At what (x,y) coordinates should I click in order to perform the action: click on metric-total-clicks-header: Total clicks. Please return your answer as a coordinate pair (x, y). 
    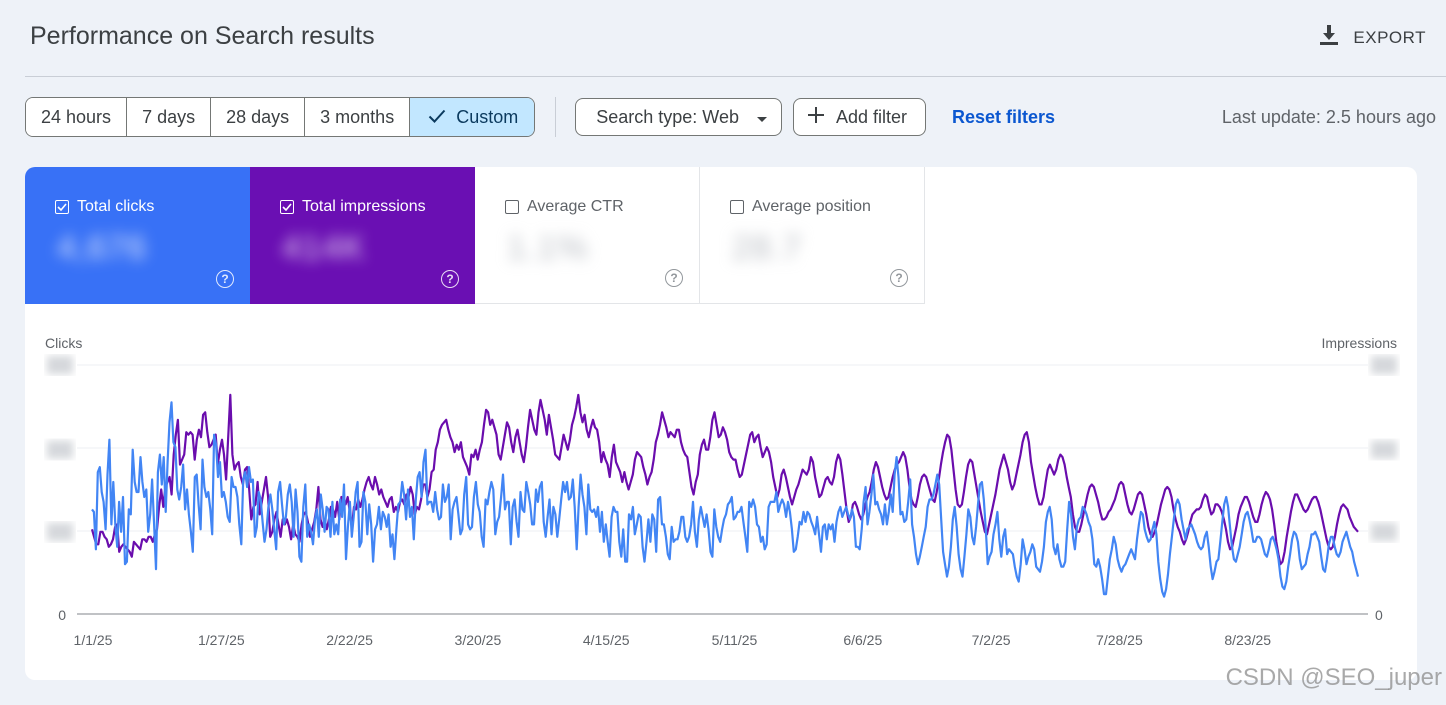
    Looking at the image, I should click on (104, 207).